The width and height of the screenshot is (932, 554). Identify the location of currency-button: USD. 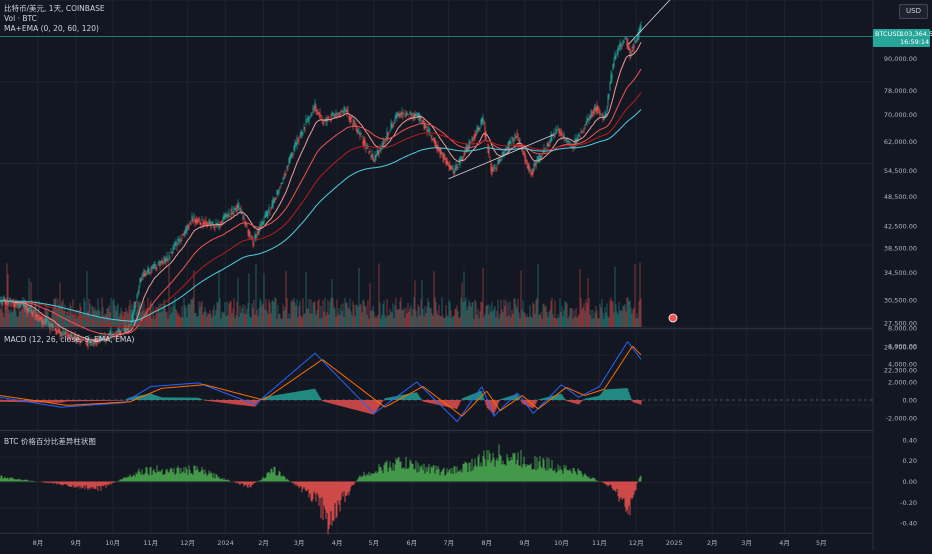
(913, 11).